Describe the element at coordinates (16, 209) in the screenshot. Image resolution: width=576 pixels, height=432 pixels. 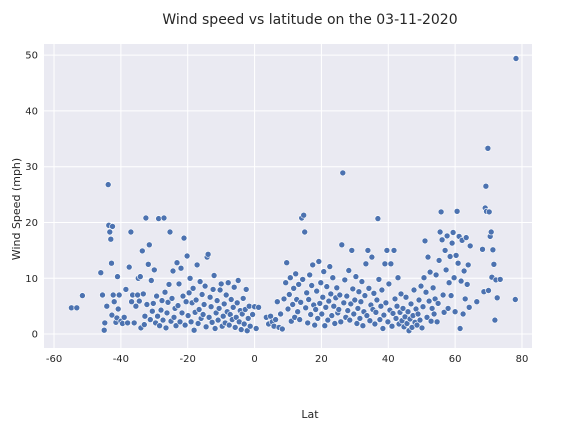
I see `y-axis-label: Wind Speed (mph)` at that location.